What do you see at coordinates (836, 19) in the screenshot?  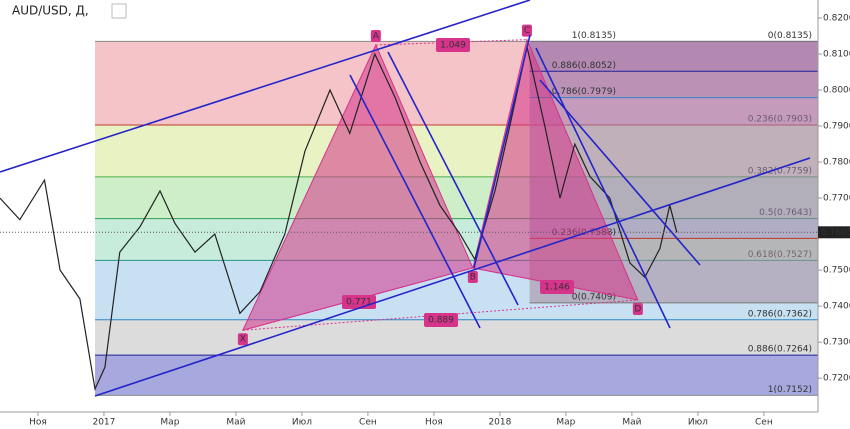 I see `y-tick-label: 0.8200` at bounding box center [836, 19].